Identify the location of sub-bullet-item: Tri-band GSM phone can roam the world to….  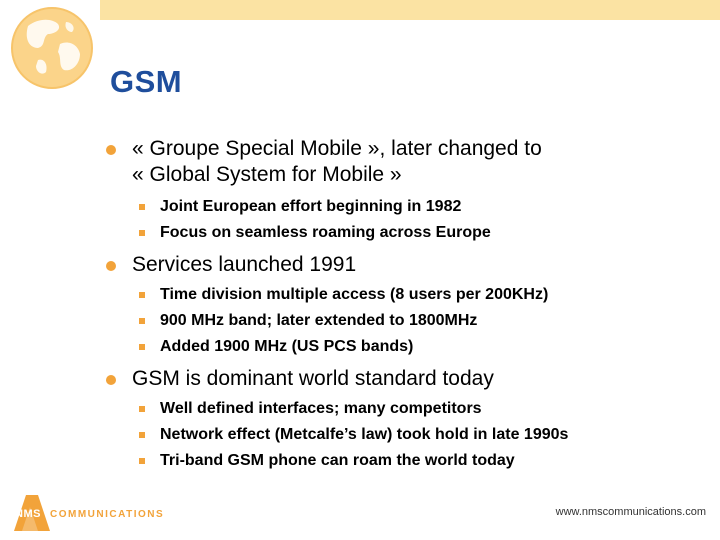
(406, 461).